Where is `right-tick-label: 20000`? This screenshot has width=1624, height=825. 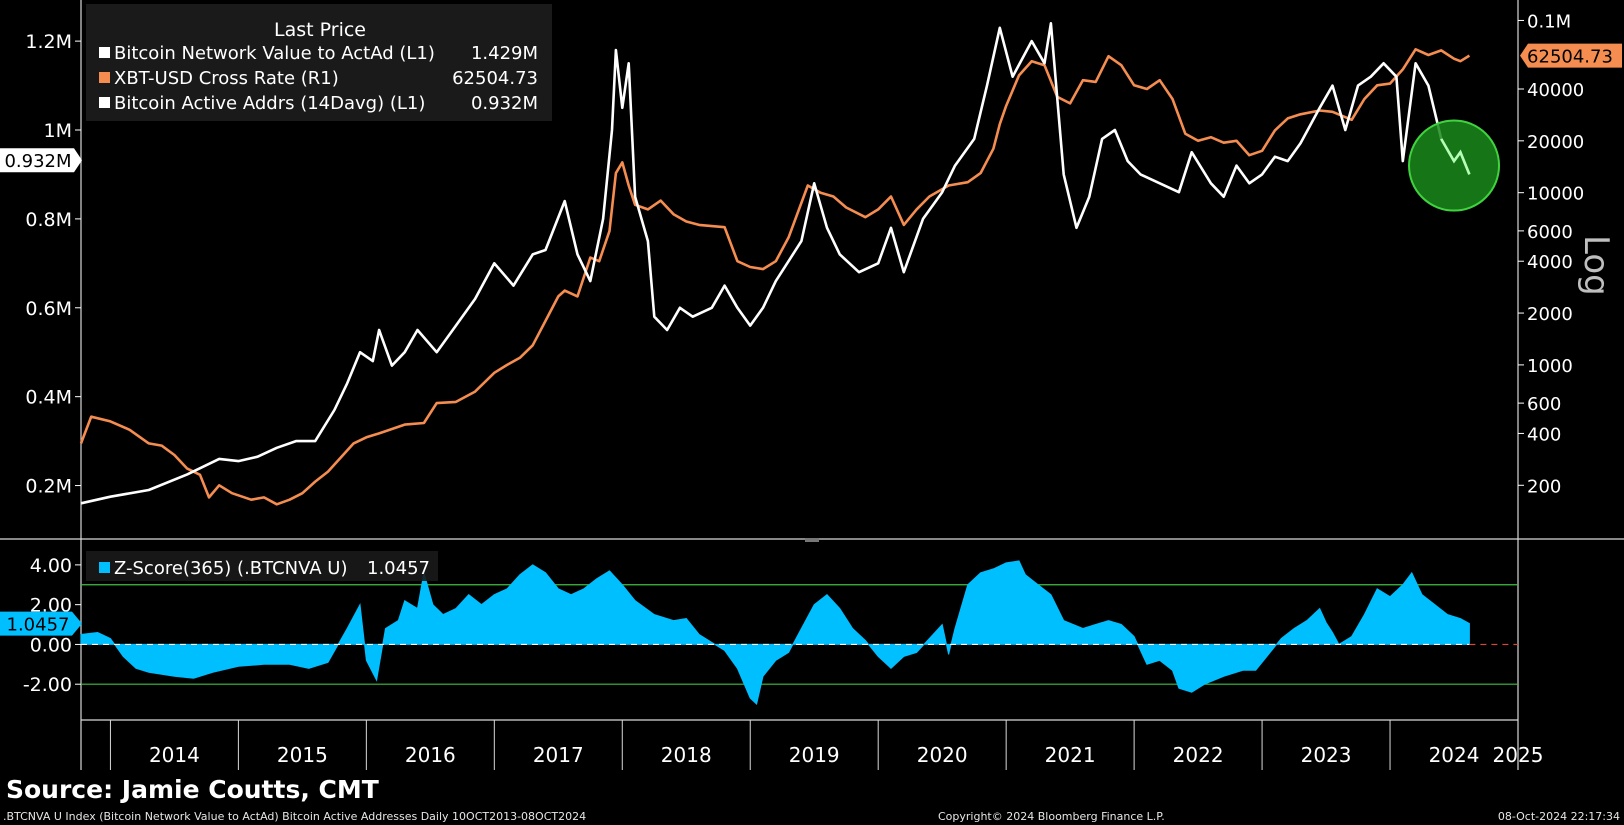
right-tick-label: 20000 is located at coordinates (1555, 142).